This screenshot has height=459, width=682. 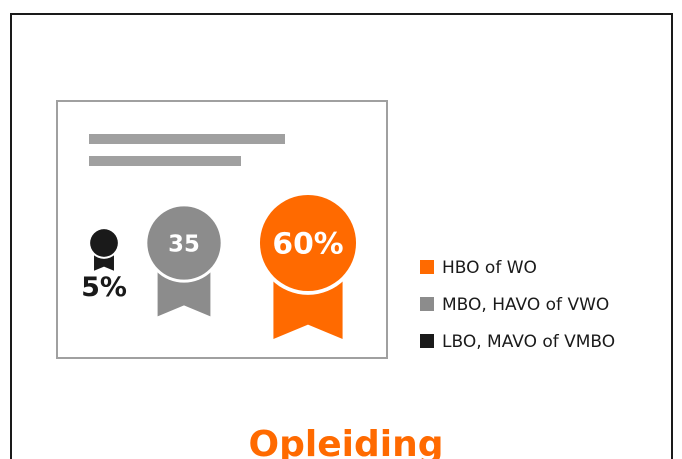 I want to click on legend-label: HBO of WO, so click(x=489, y=268).